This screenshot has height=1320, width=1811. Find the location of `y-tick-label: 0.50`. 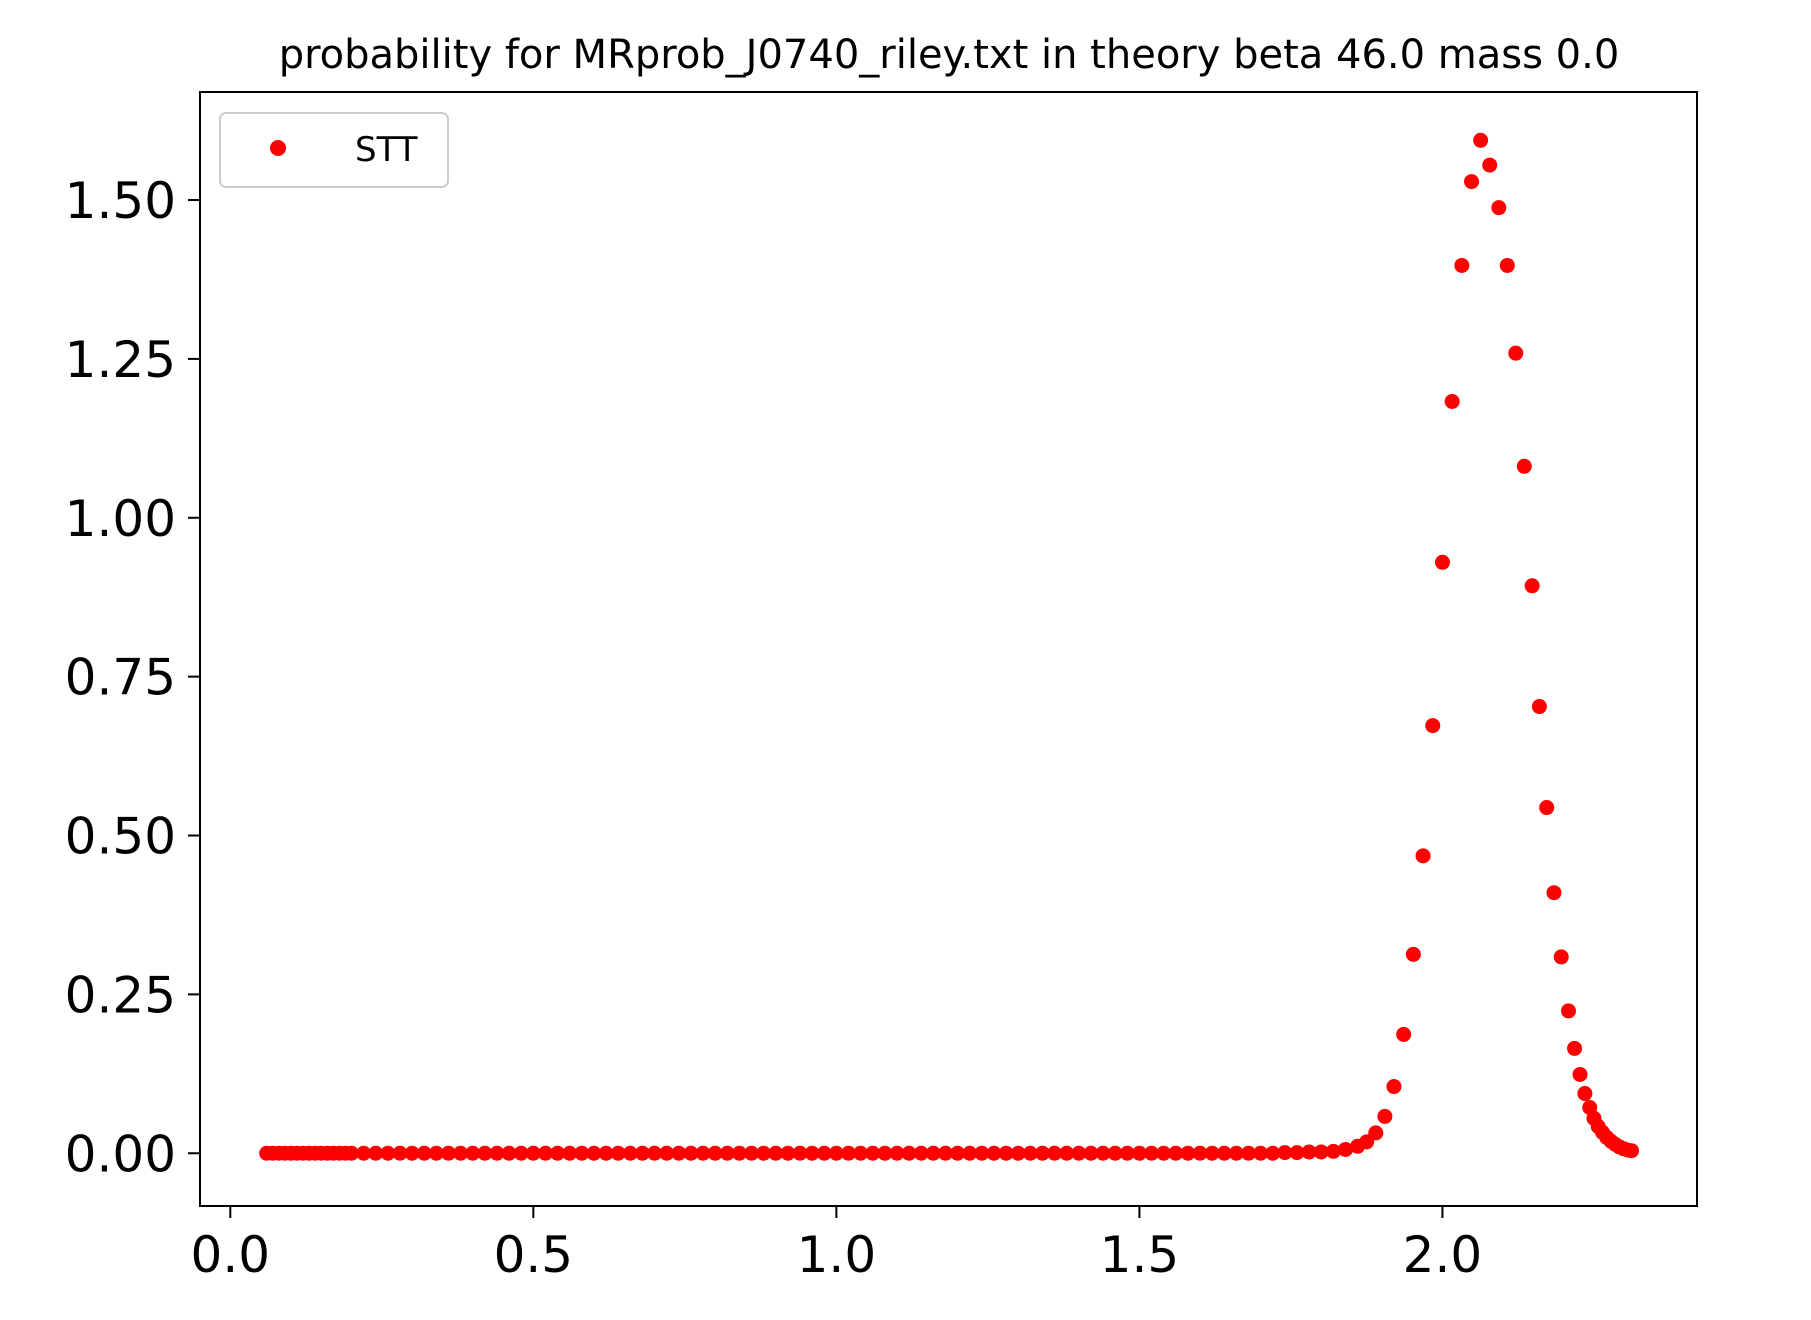

y-tick-label: 0.50 is located at coordinates (120, 837).